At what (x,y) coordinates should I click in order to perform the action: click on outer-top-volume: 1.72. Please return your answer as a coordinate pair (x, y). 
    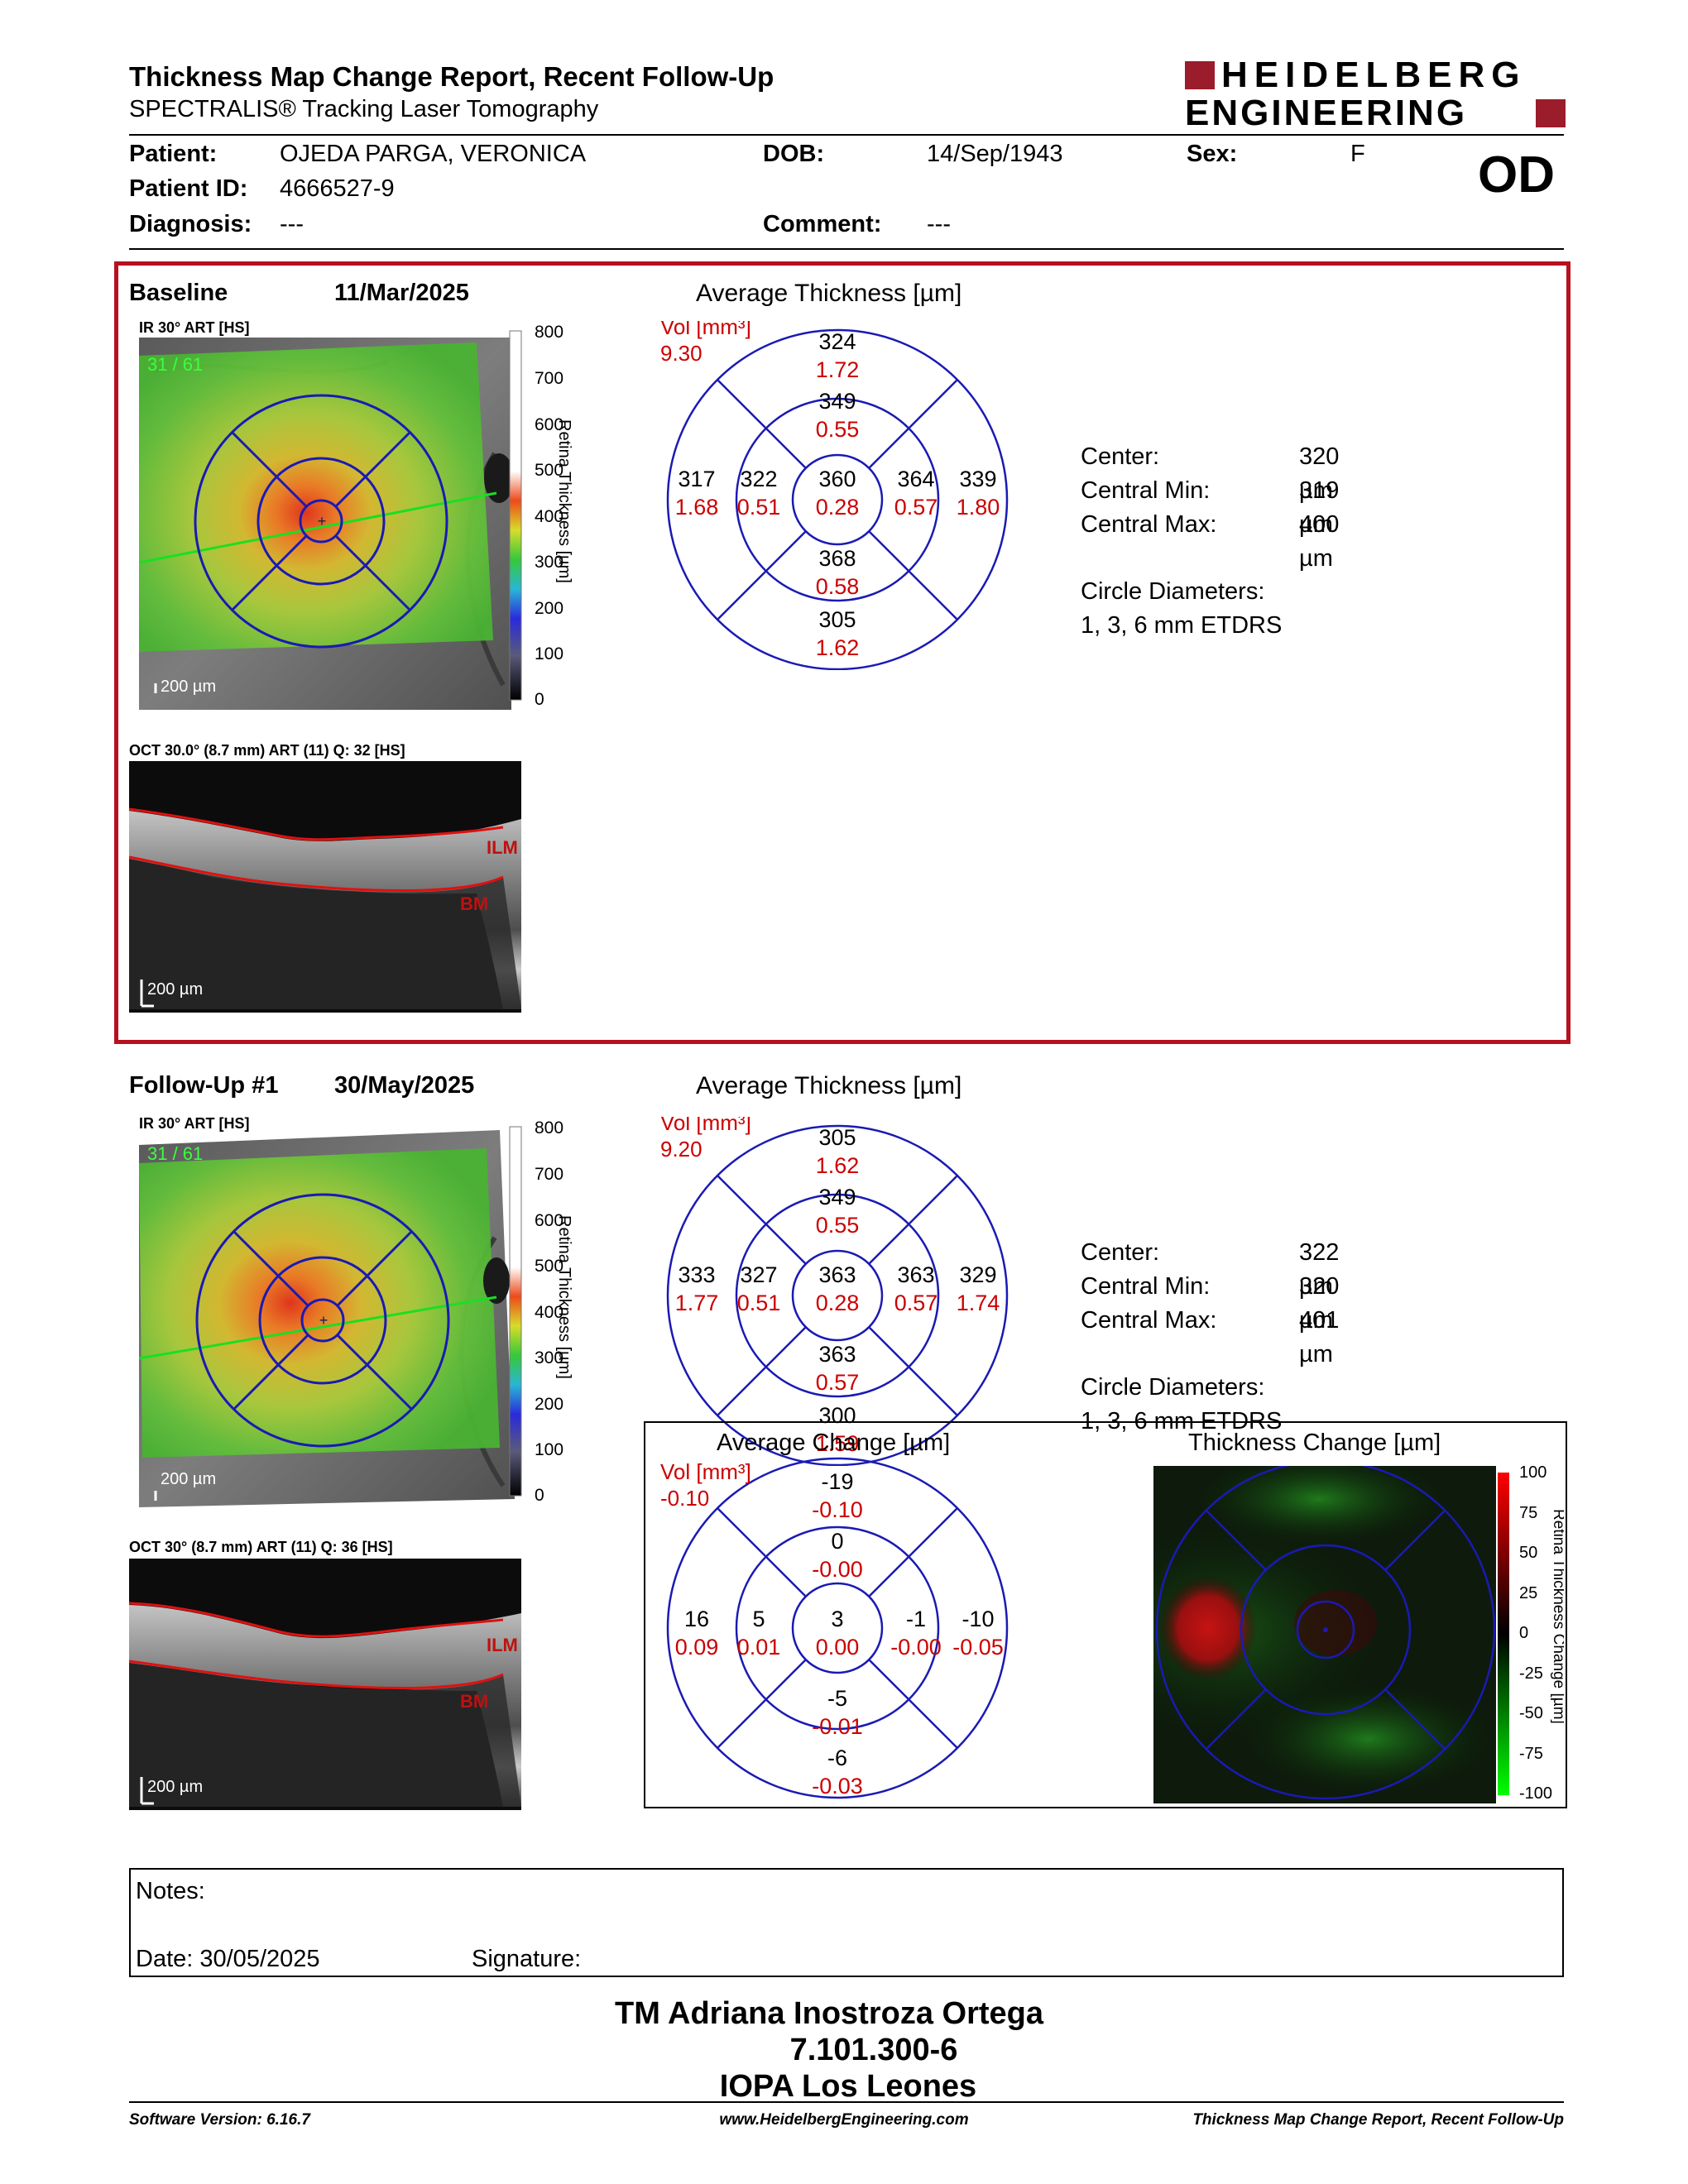
    Looking at the image, I should click on (838, 369).